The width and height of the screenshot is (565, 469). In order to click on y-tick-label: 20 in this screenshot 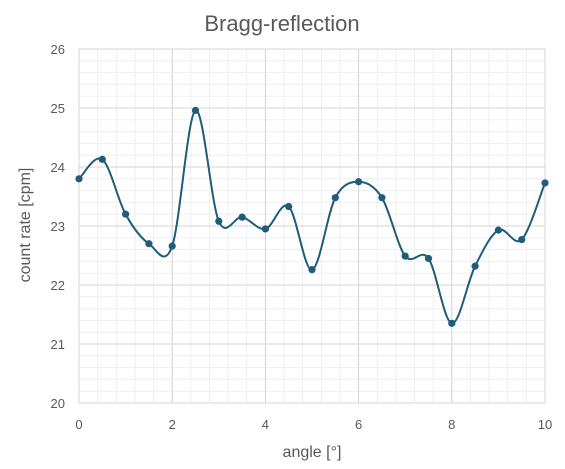, I will do `click(58, 403)`.